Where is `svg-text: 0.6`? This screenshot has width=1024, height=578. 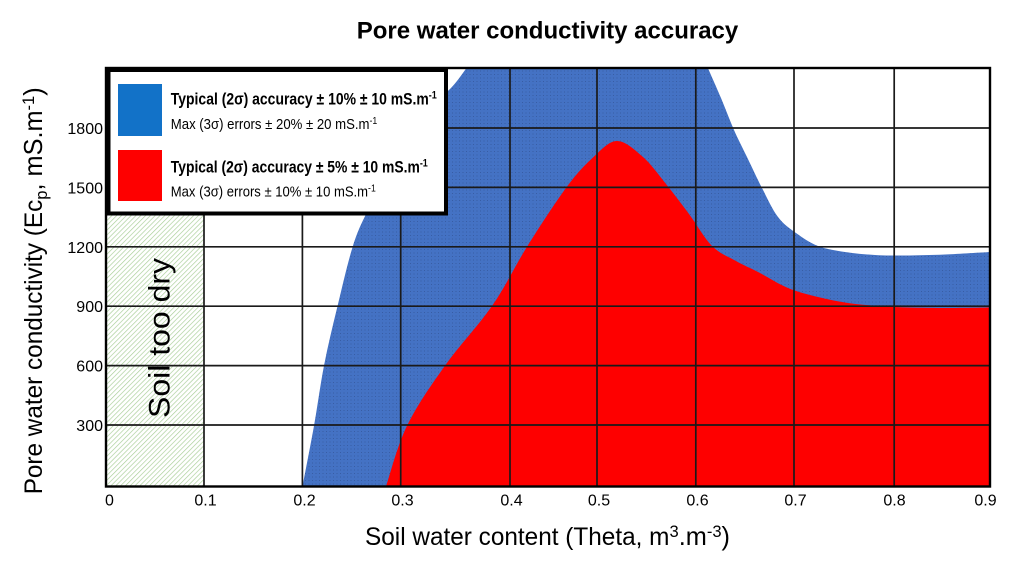
svg-text: 0.6 is located at coordinates (697, 501).